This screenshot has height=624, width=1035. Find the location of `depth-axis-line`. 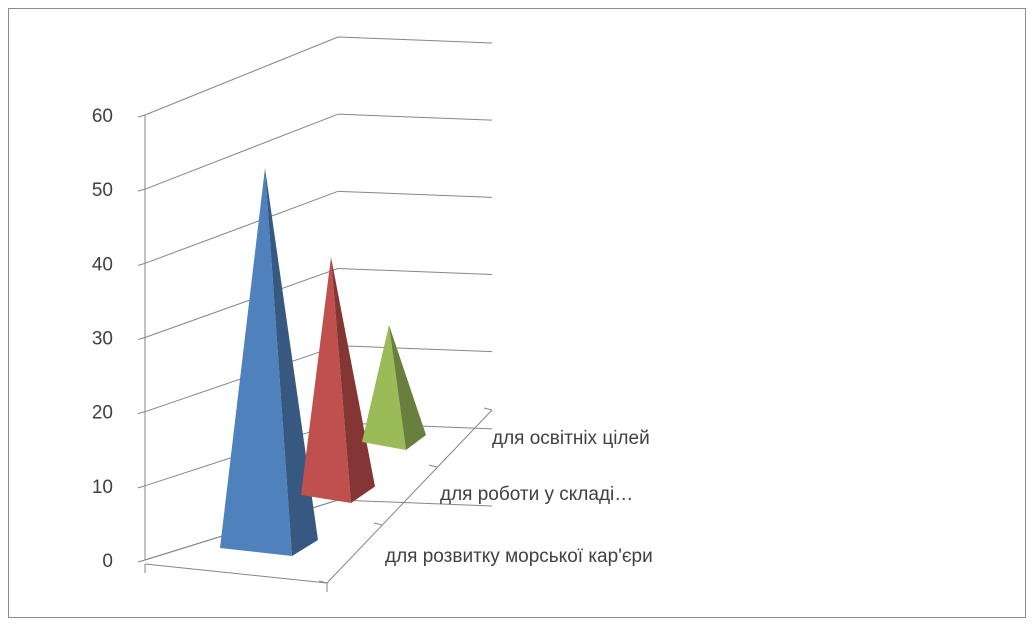

depth-axis-line is located at coordinates (409, 496).